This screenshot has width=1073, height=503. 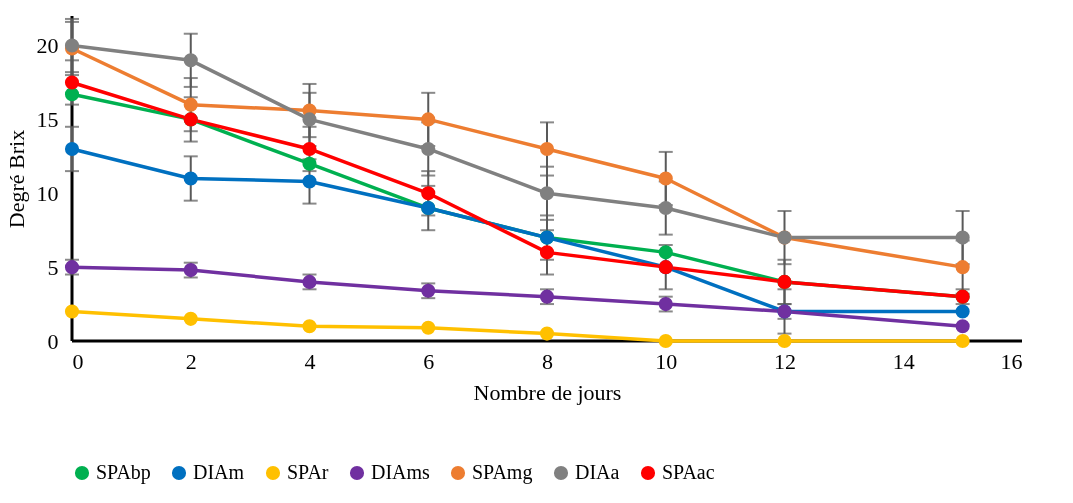 I want to click on x-tick-label: 8, so click(x=547, y=361).